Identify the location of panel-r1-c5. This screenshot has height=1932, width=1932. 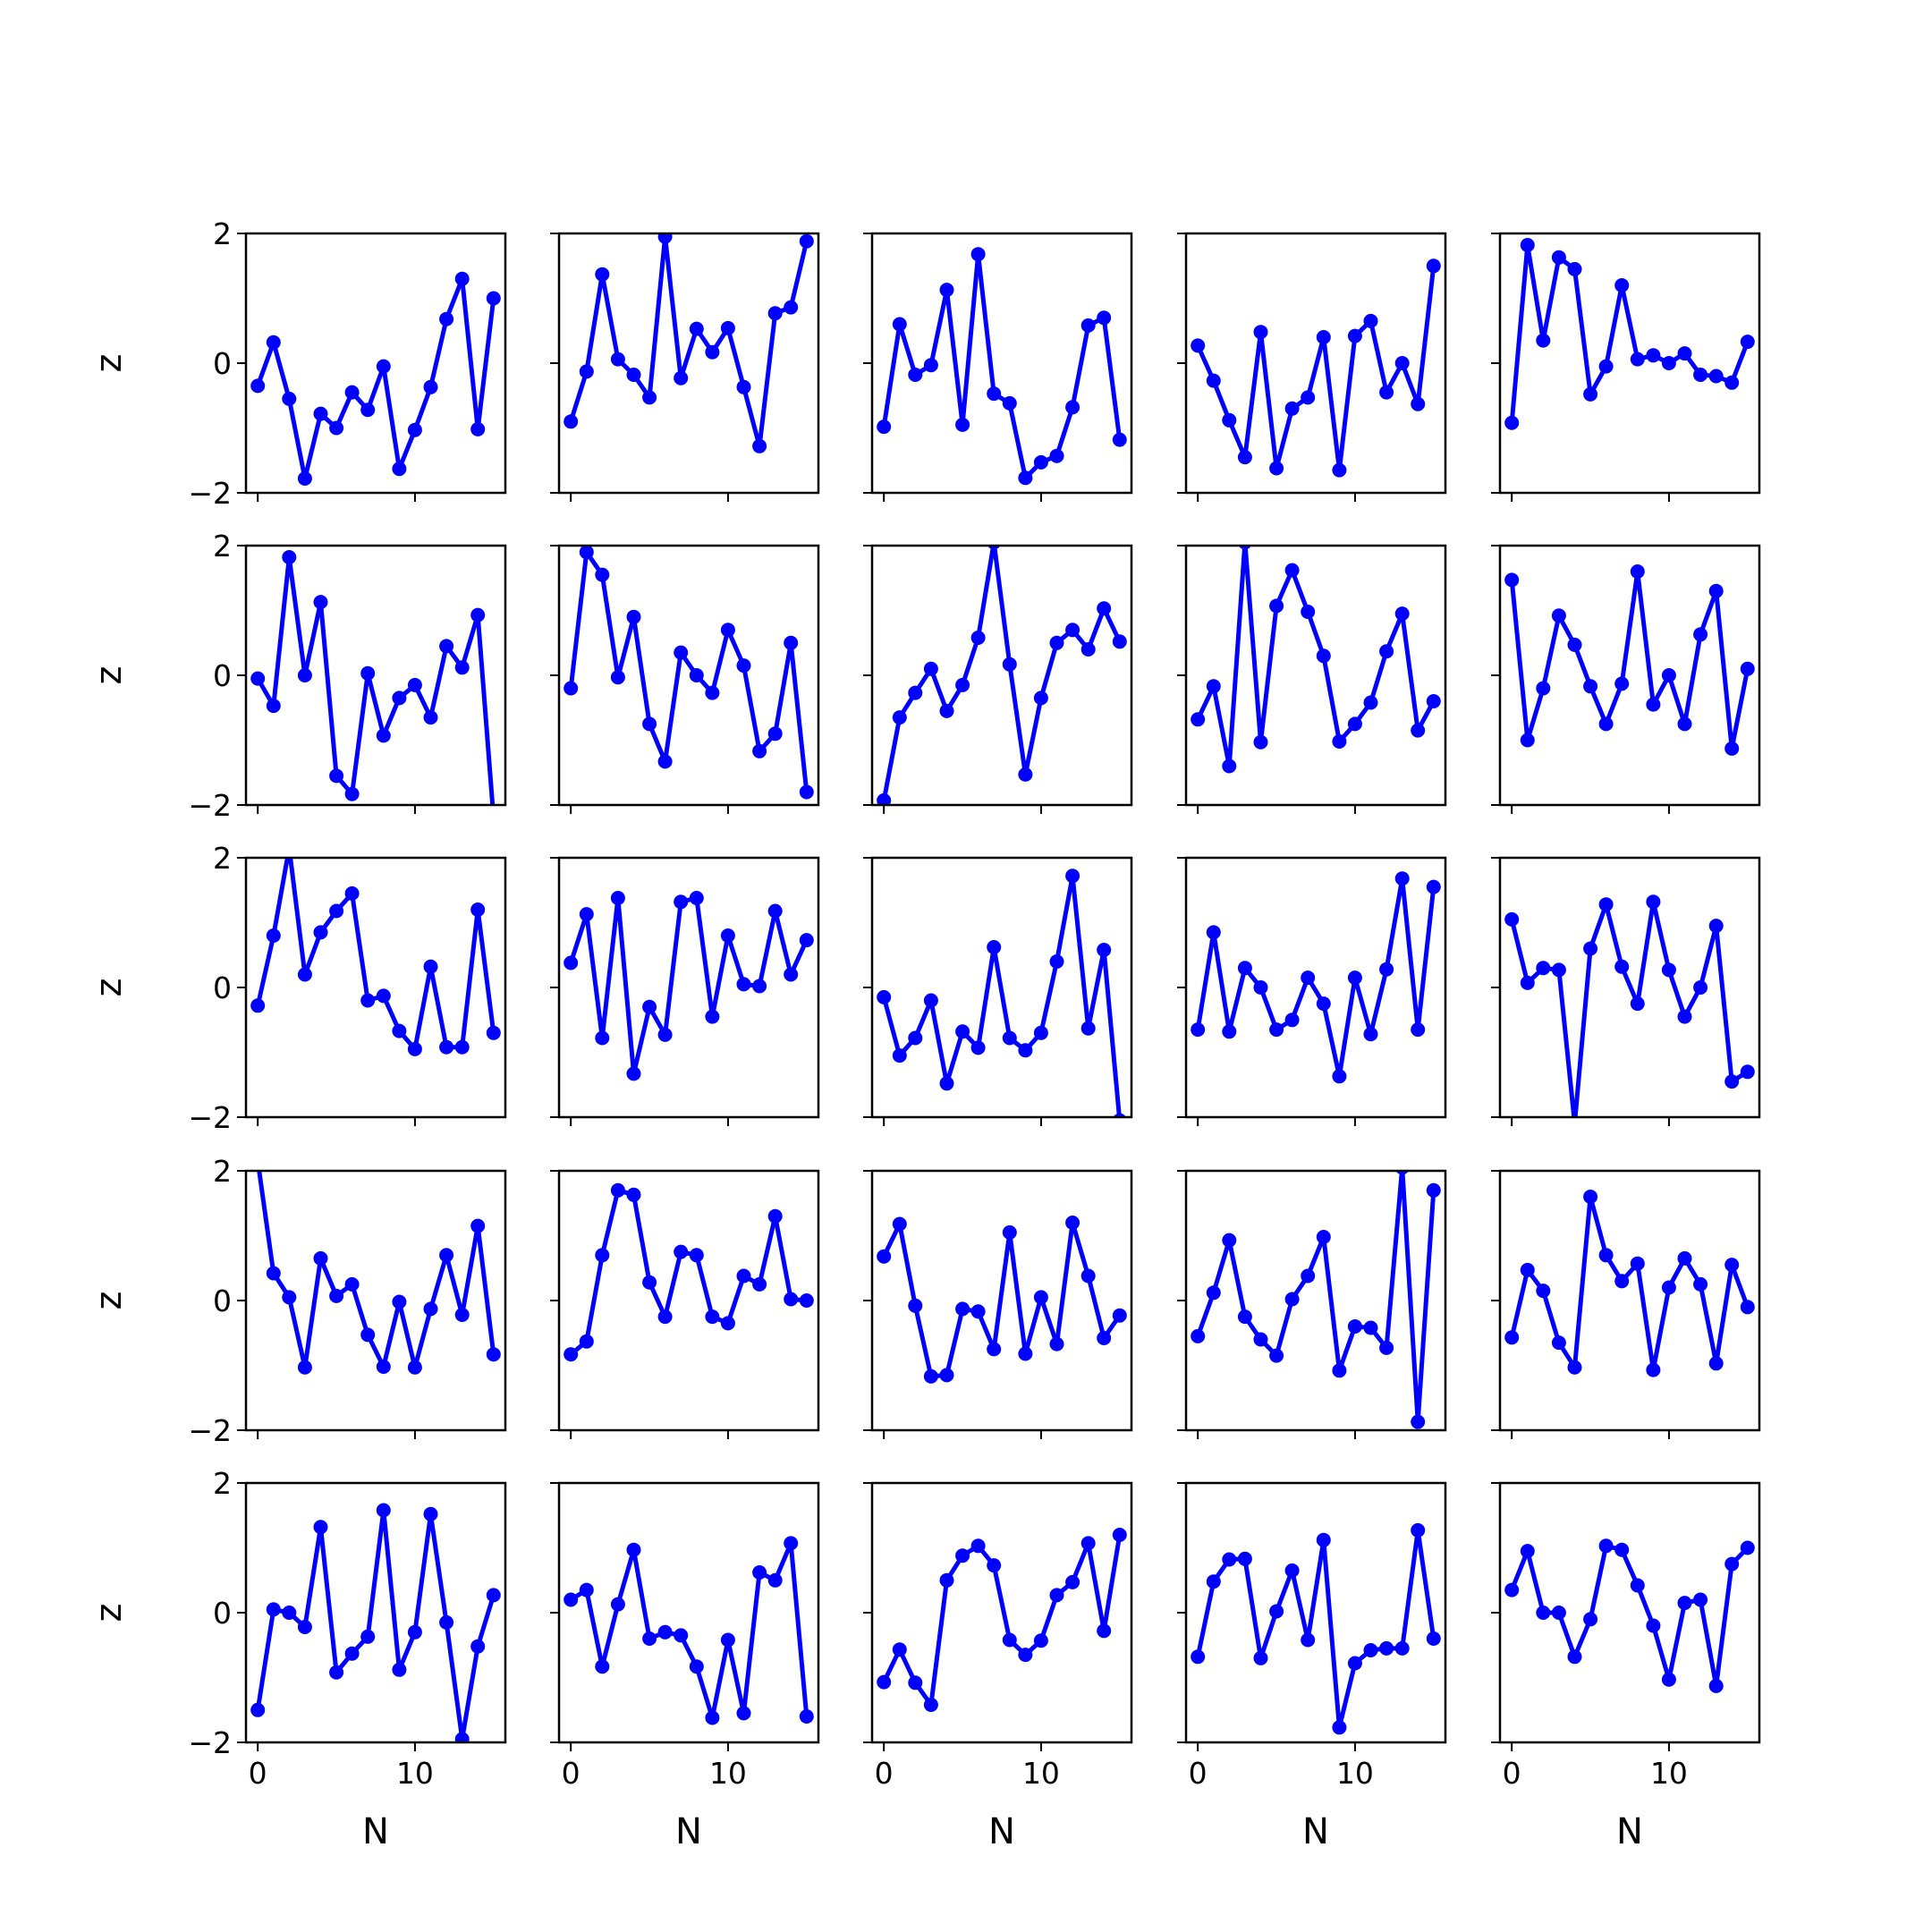
(1626, 367).